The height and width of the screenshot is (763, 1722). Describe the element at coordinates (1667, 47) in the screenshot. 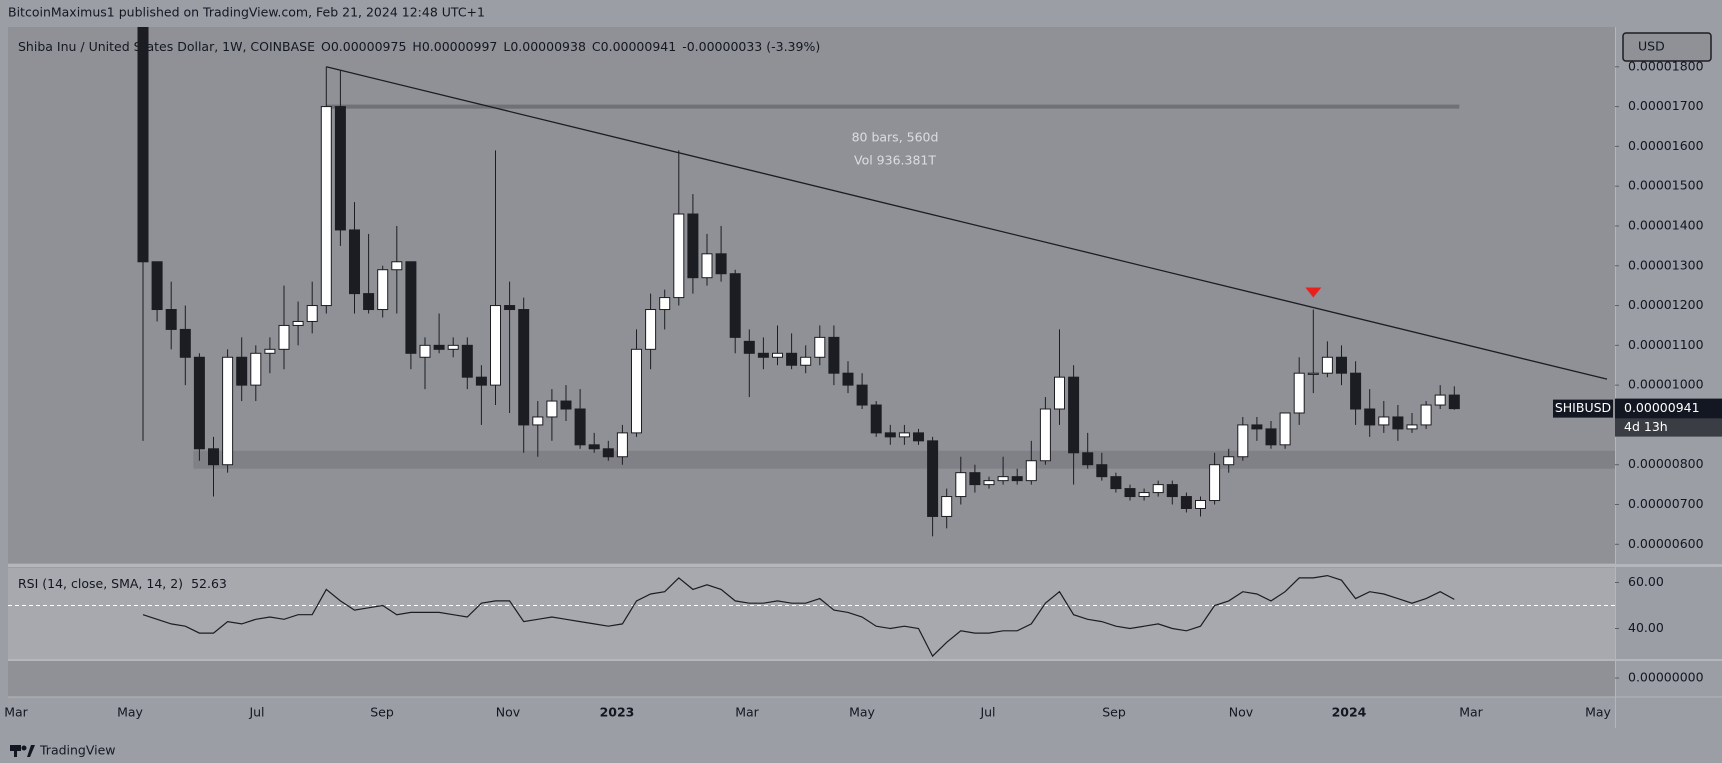

I see `currency-button` at that location.